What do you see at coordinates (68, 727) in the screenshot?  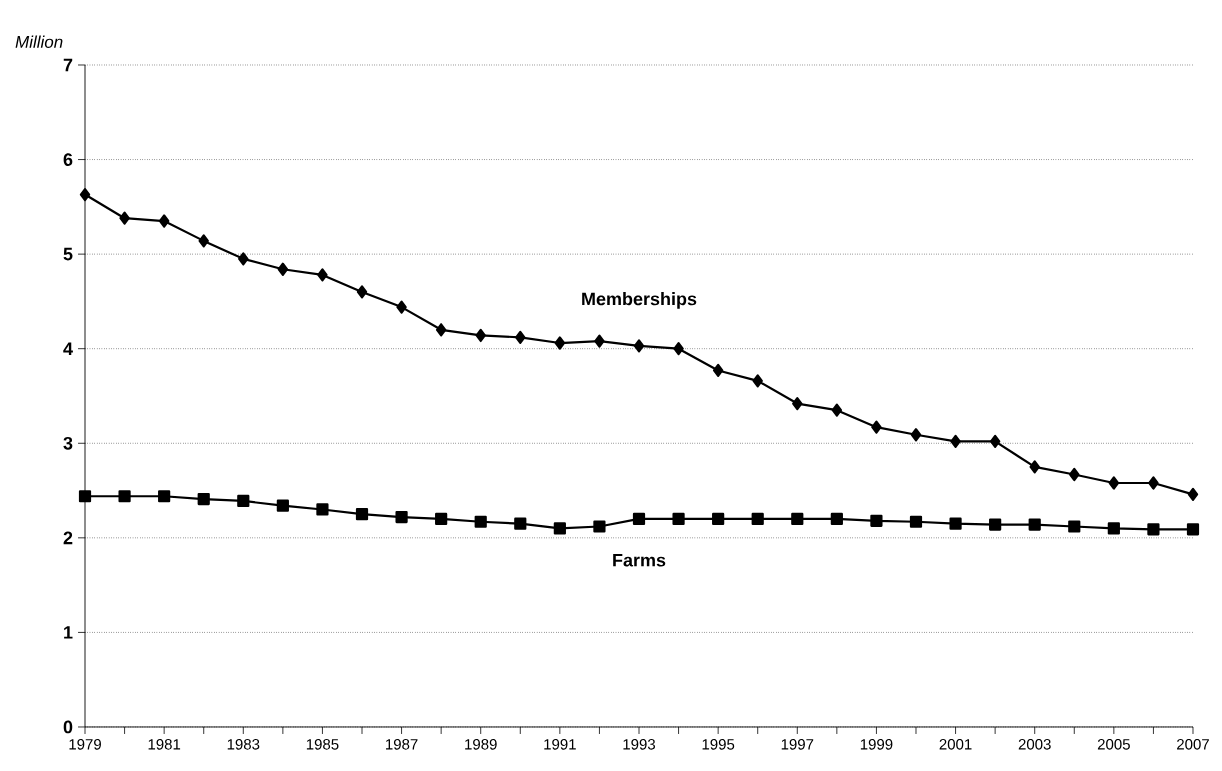 I see `y-tick-label: 0` at bounding box center [68, 727].